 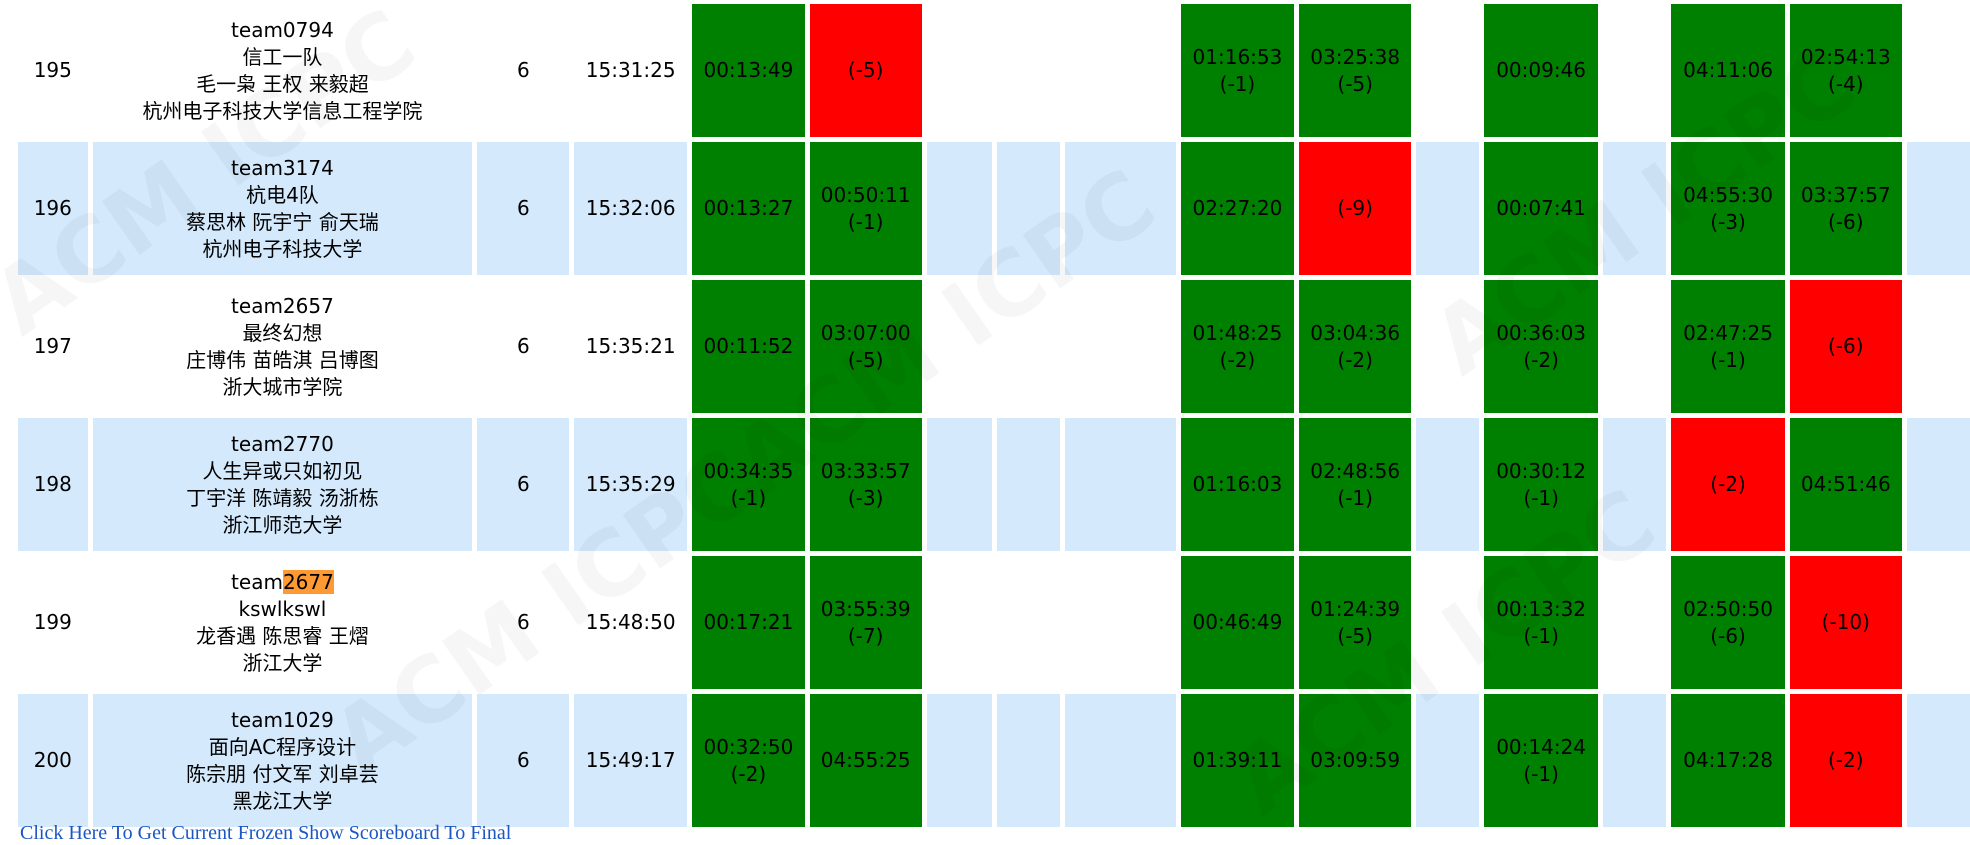 What do you see at coordinates (1728, 346) in the screenshot?
I see `problem-cell: 02:47:25 (-1)` at bounding box center [1728, 346].